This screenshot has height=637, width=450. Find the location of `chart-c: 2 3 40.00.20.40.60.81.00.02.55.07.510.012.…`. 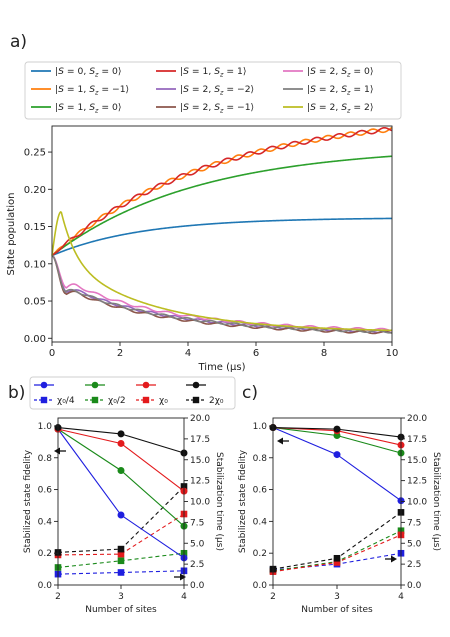

chart-c: 2 3 40.00.20.40.60.81.00.02.55.07.510.012.… is located at coordinates (339, 514).